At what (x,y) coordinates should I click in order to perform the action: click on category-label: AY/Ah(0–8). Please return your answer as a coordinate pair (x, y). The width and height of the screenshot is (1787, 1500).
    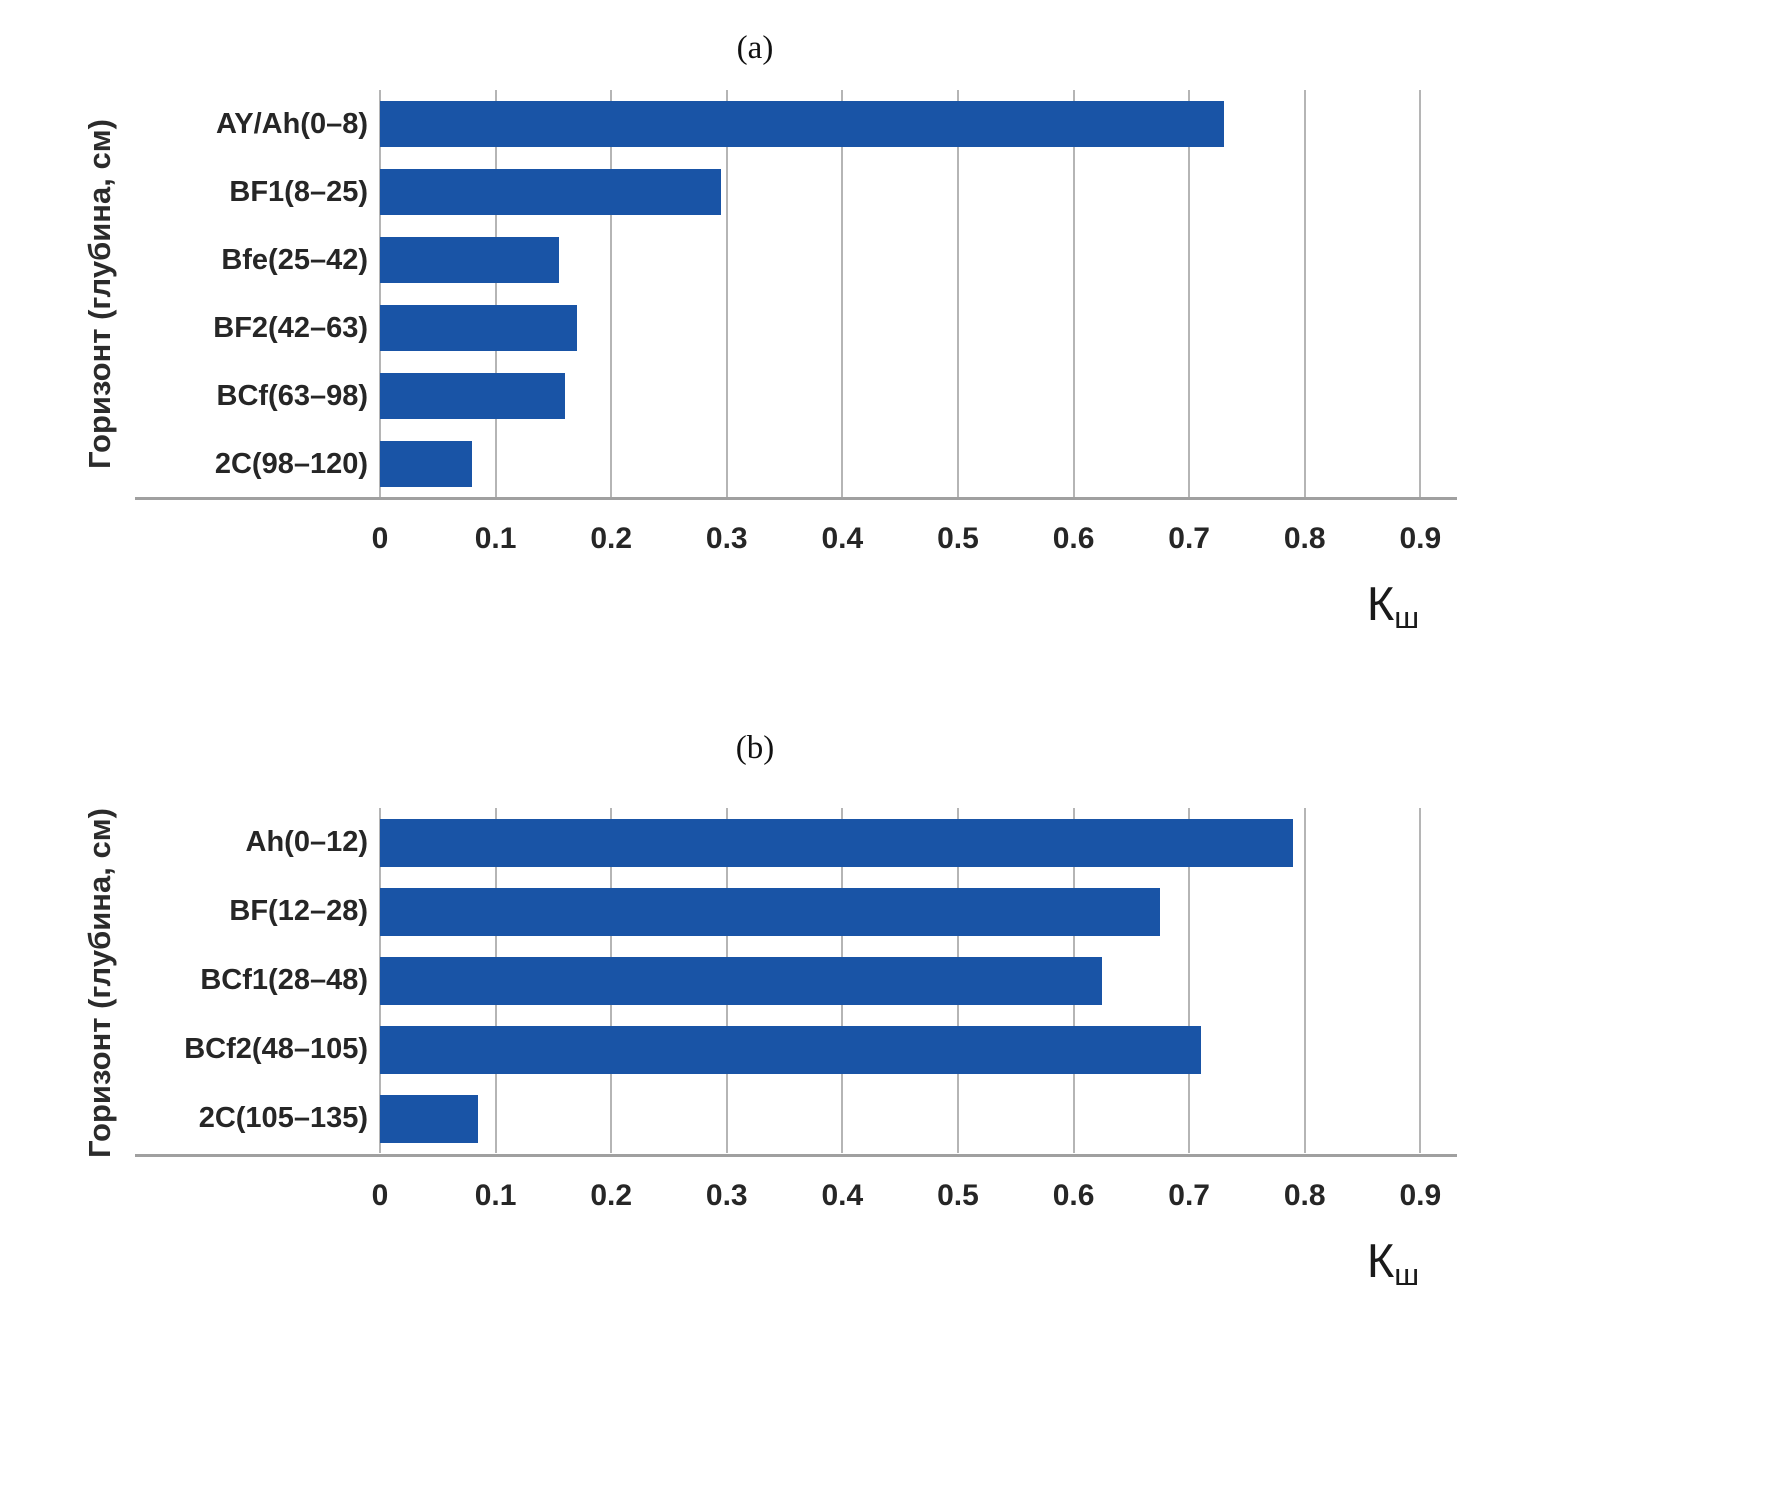
    Looking at the image, I should click on (291, 123).